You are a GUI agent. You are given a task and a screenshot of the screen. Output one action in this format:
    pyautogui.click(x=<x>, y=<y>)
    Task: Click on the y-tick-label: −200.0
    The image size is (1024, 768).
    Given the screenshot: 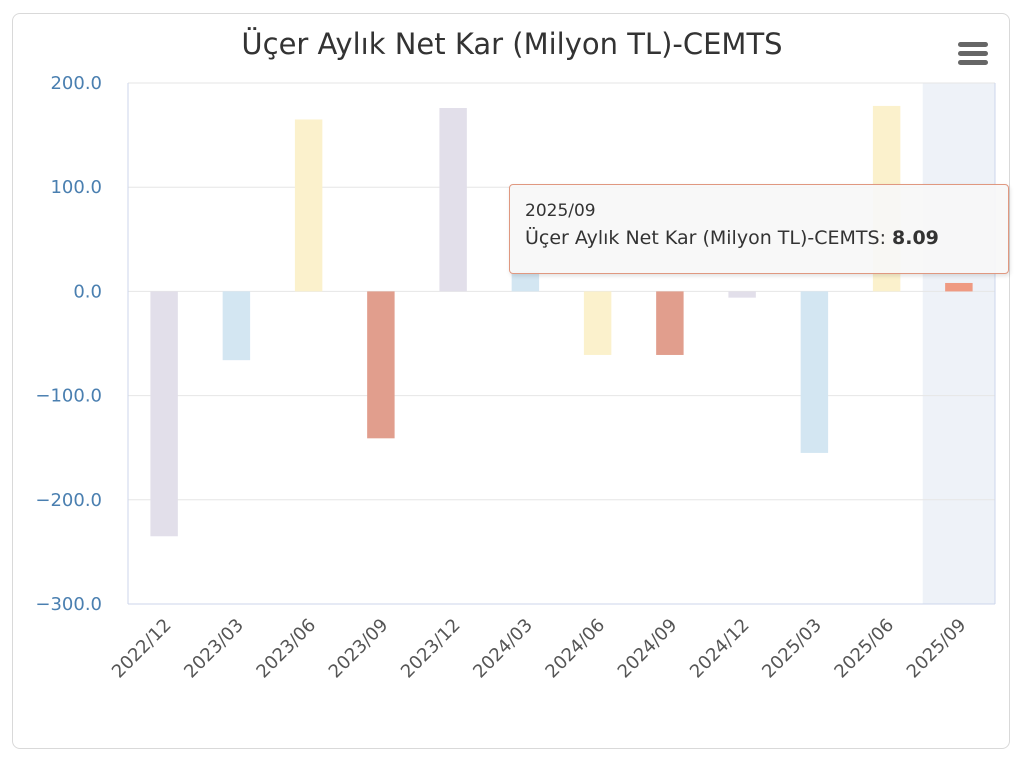 What is the action you would take?
    pyautogui.click(x=68, y=500)
    